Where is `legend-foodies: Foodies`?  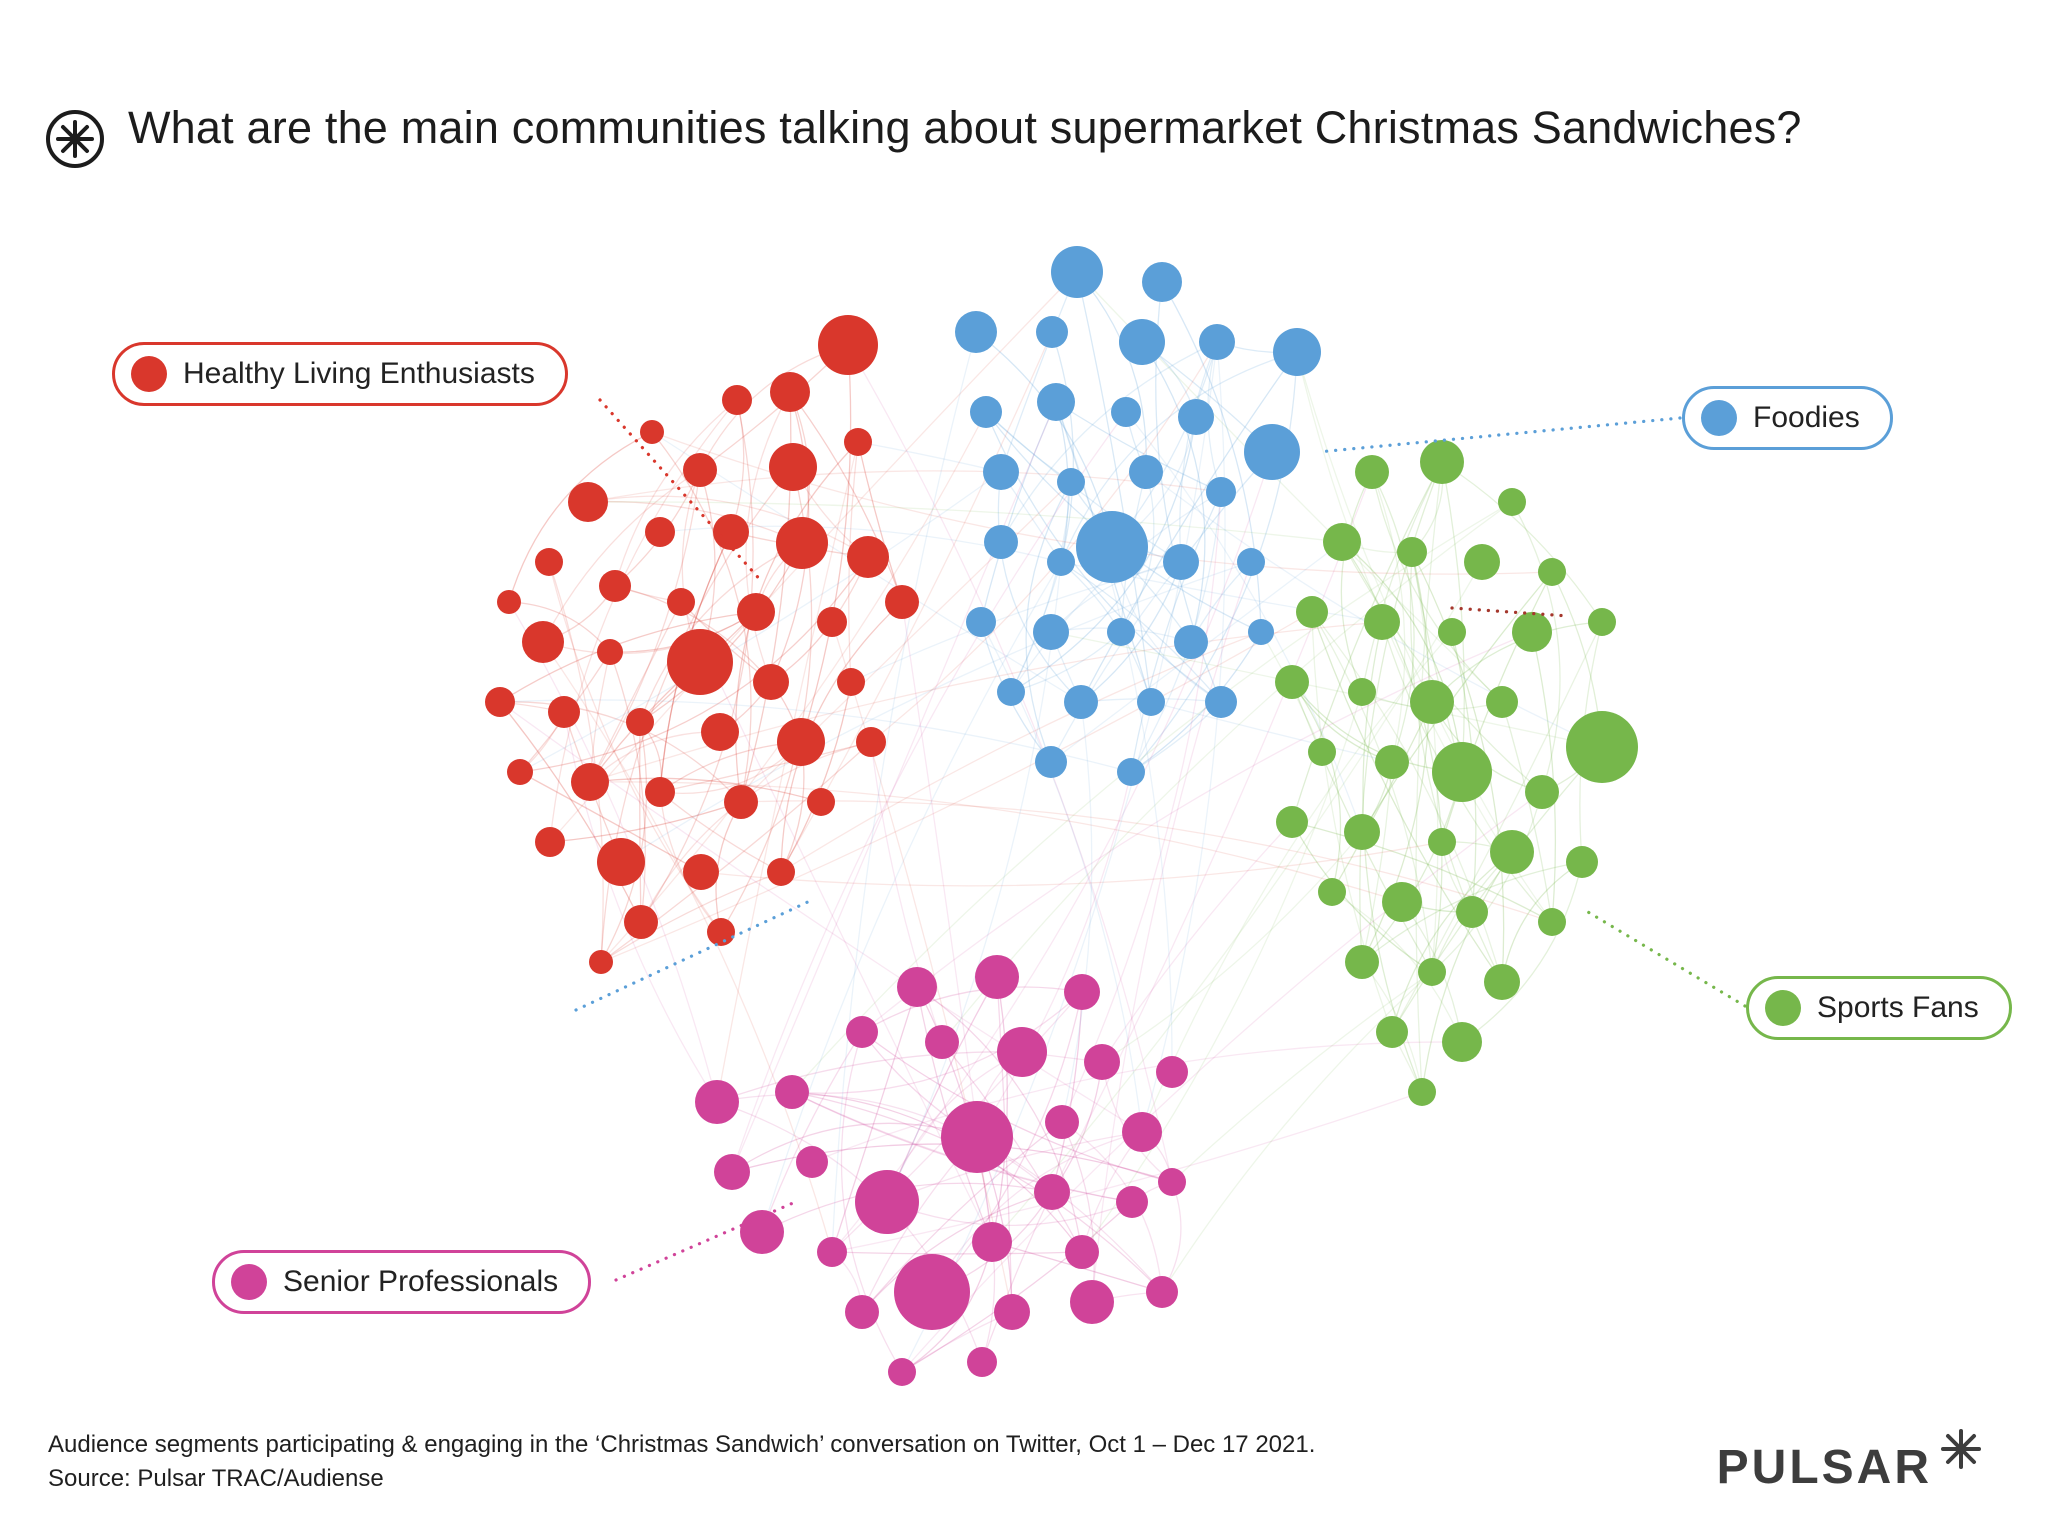 legend-foodies: Foodies is located at coordinates (1787, 418).